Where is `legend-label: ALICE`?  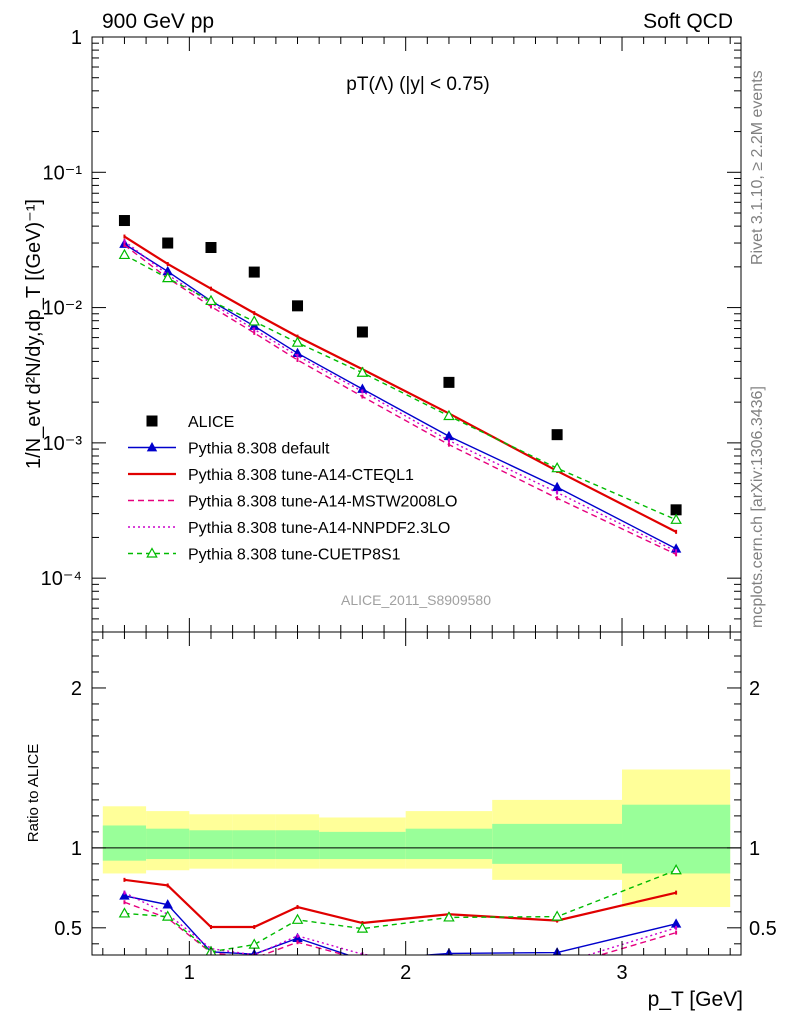
legend-label: ALICE is located at coordinates (211, 422).